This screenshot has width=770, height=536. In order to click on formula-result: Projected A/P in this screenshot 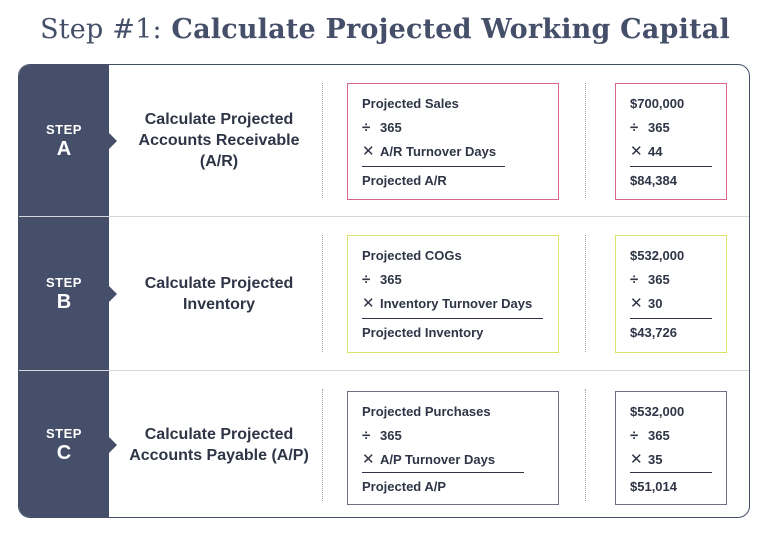, I will do `click(404, 486)`.